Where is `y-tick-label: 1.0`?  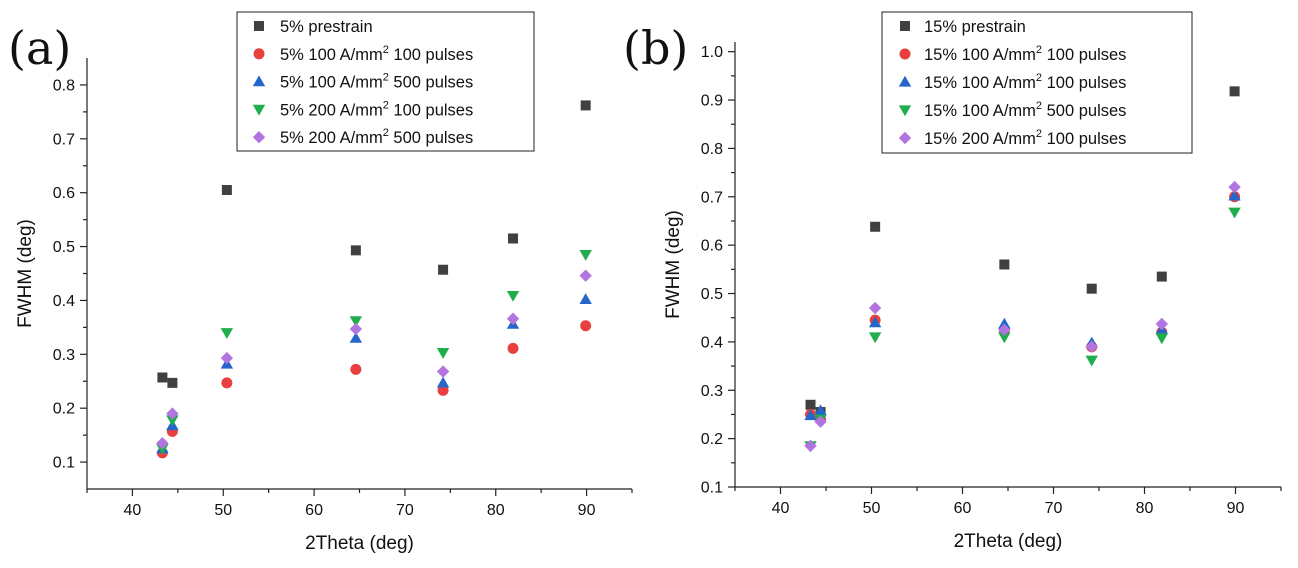 y-tick-label: 1.0 is located at coordinates (712, 52).